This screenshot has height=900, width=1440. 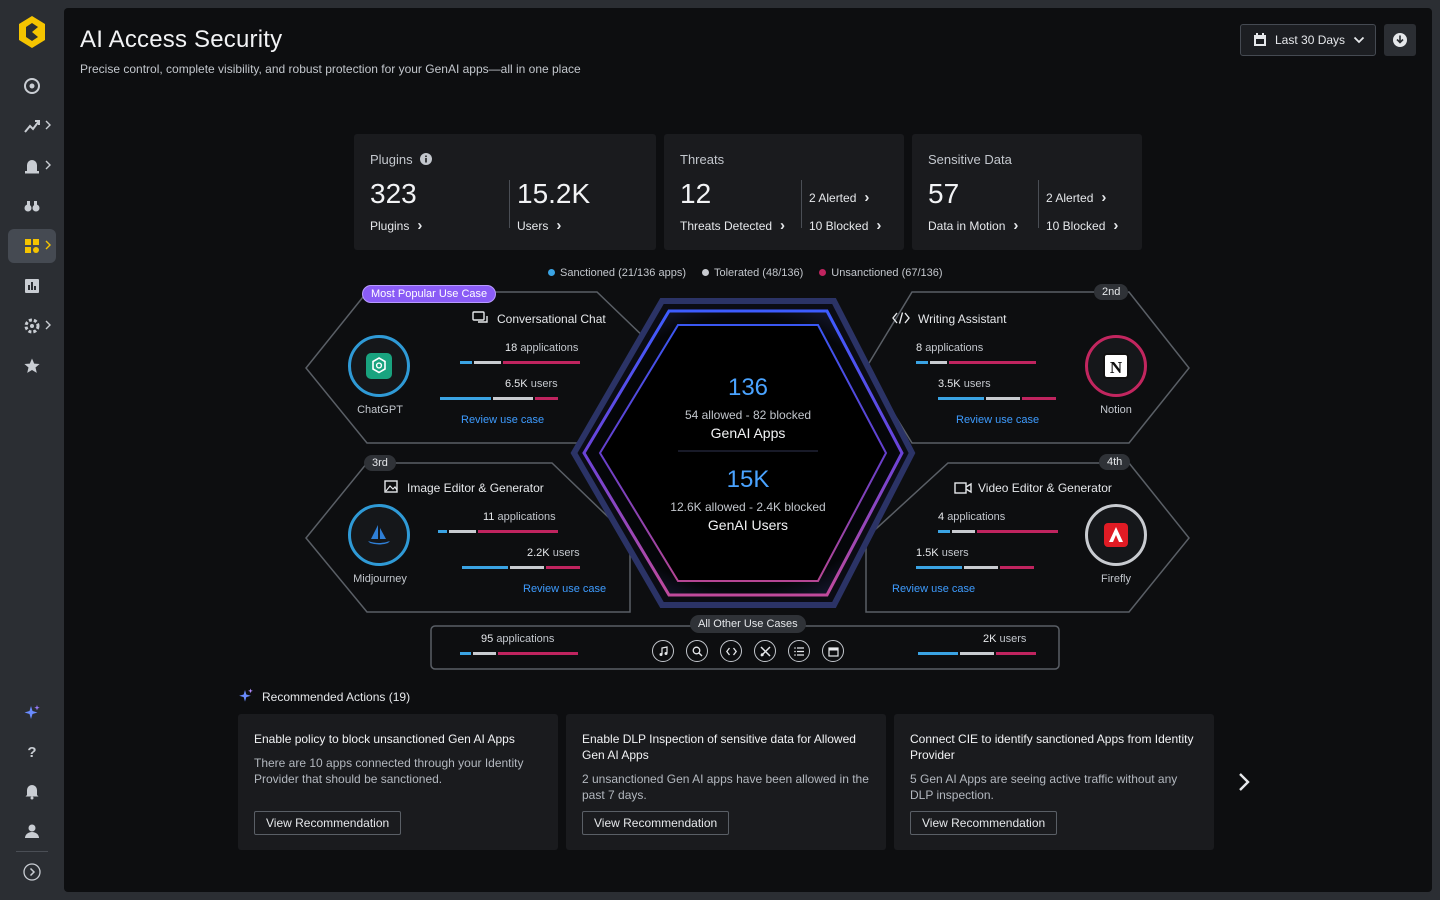 I want to click on sensitive-alerted-link: 2 Alerted, so click(x=1076, y=197).